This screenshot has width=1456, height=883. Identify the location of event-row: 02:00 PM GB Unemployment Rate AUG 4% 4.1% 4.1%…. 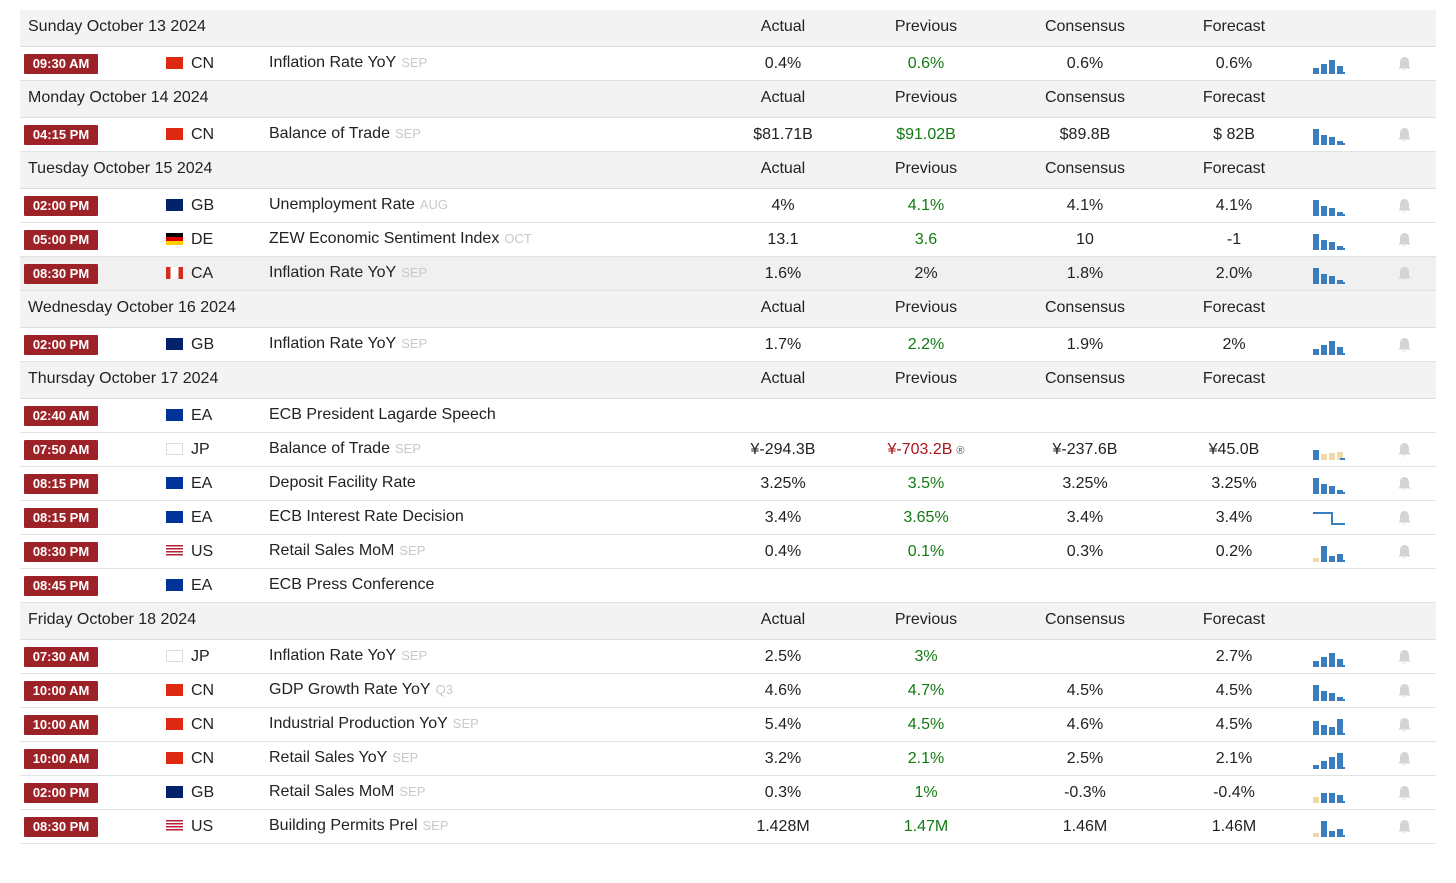
(728, 206).